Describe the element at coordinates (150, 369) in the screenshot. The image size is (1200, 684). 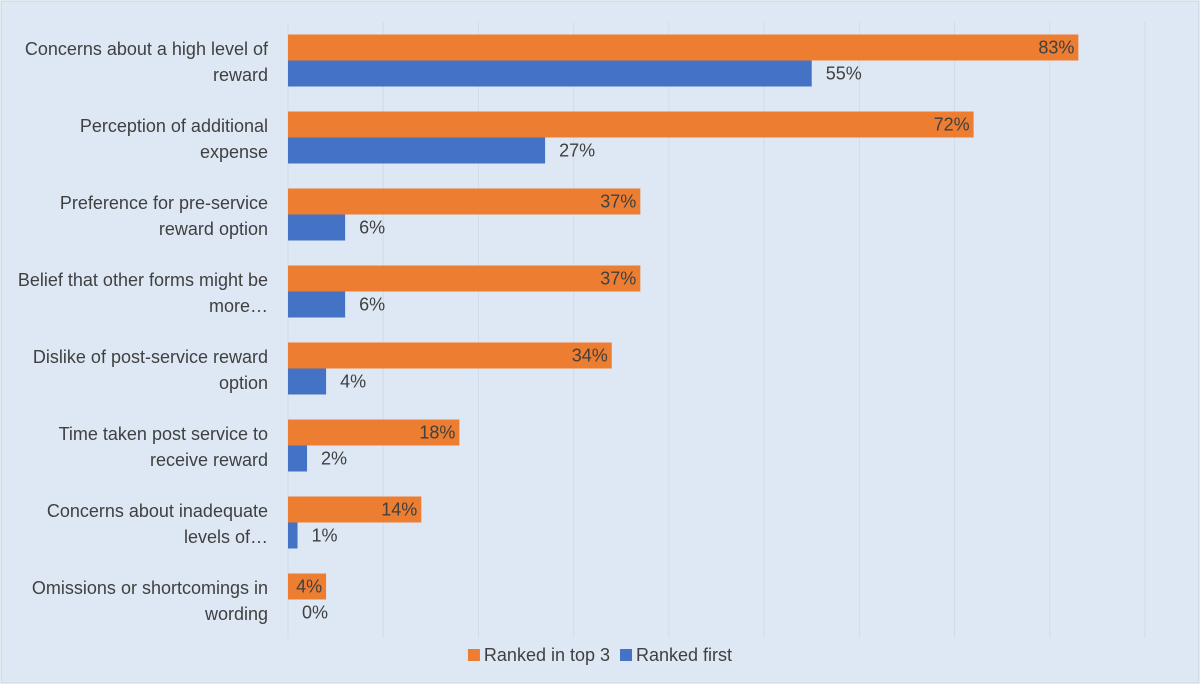
I see `category-label: Dislike of post-service reward option` at that location.